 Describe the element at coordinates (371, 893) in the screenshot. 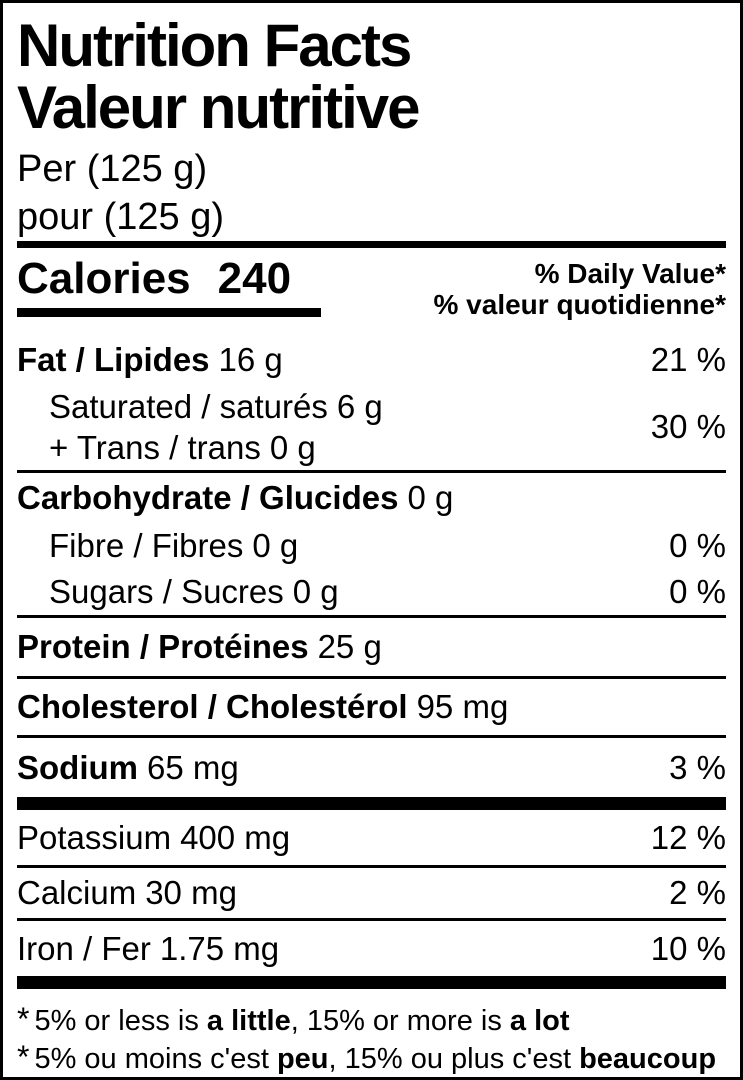

I see `calcium-row: Calcium 30 mg 2 %` at that location.